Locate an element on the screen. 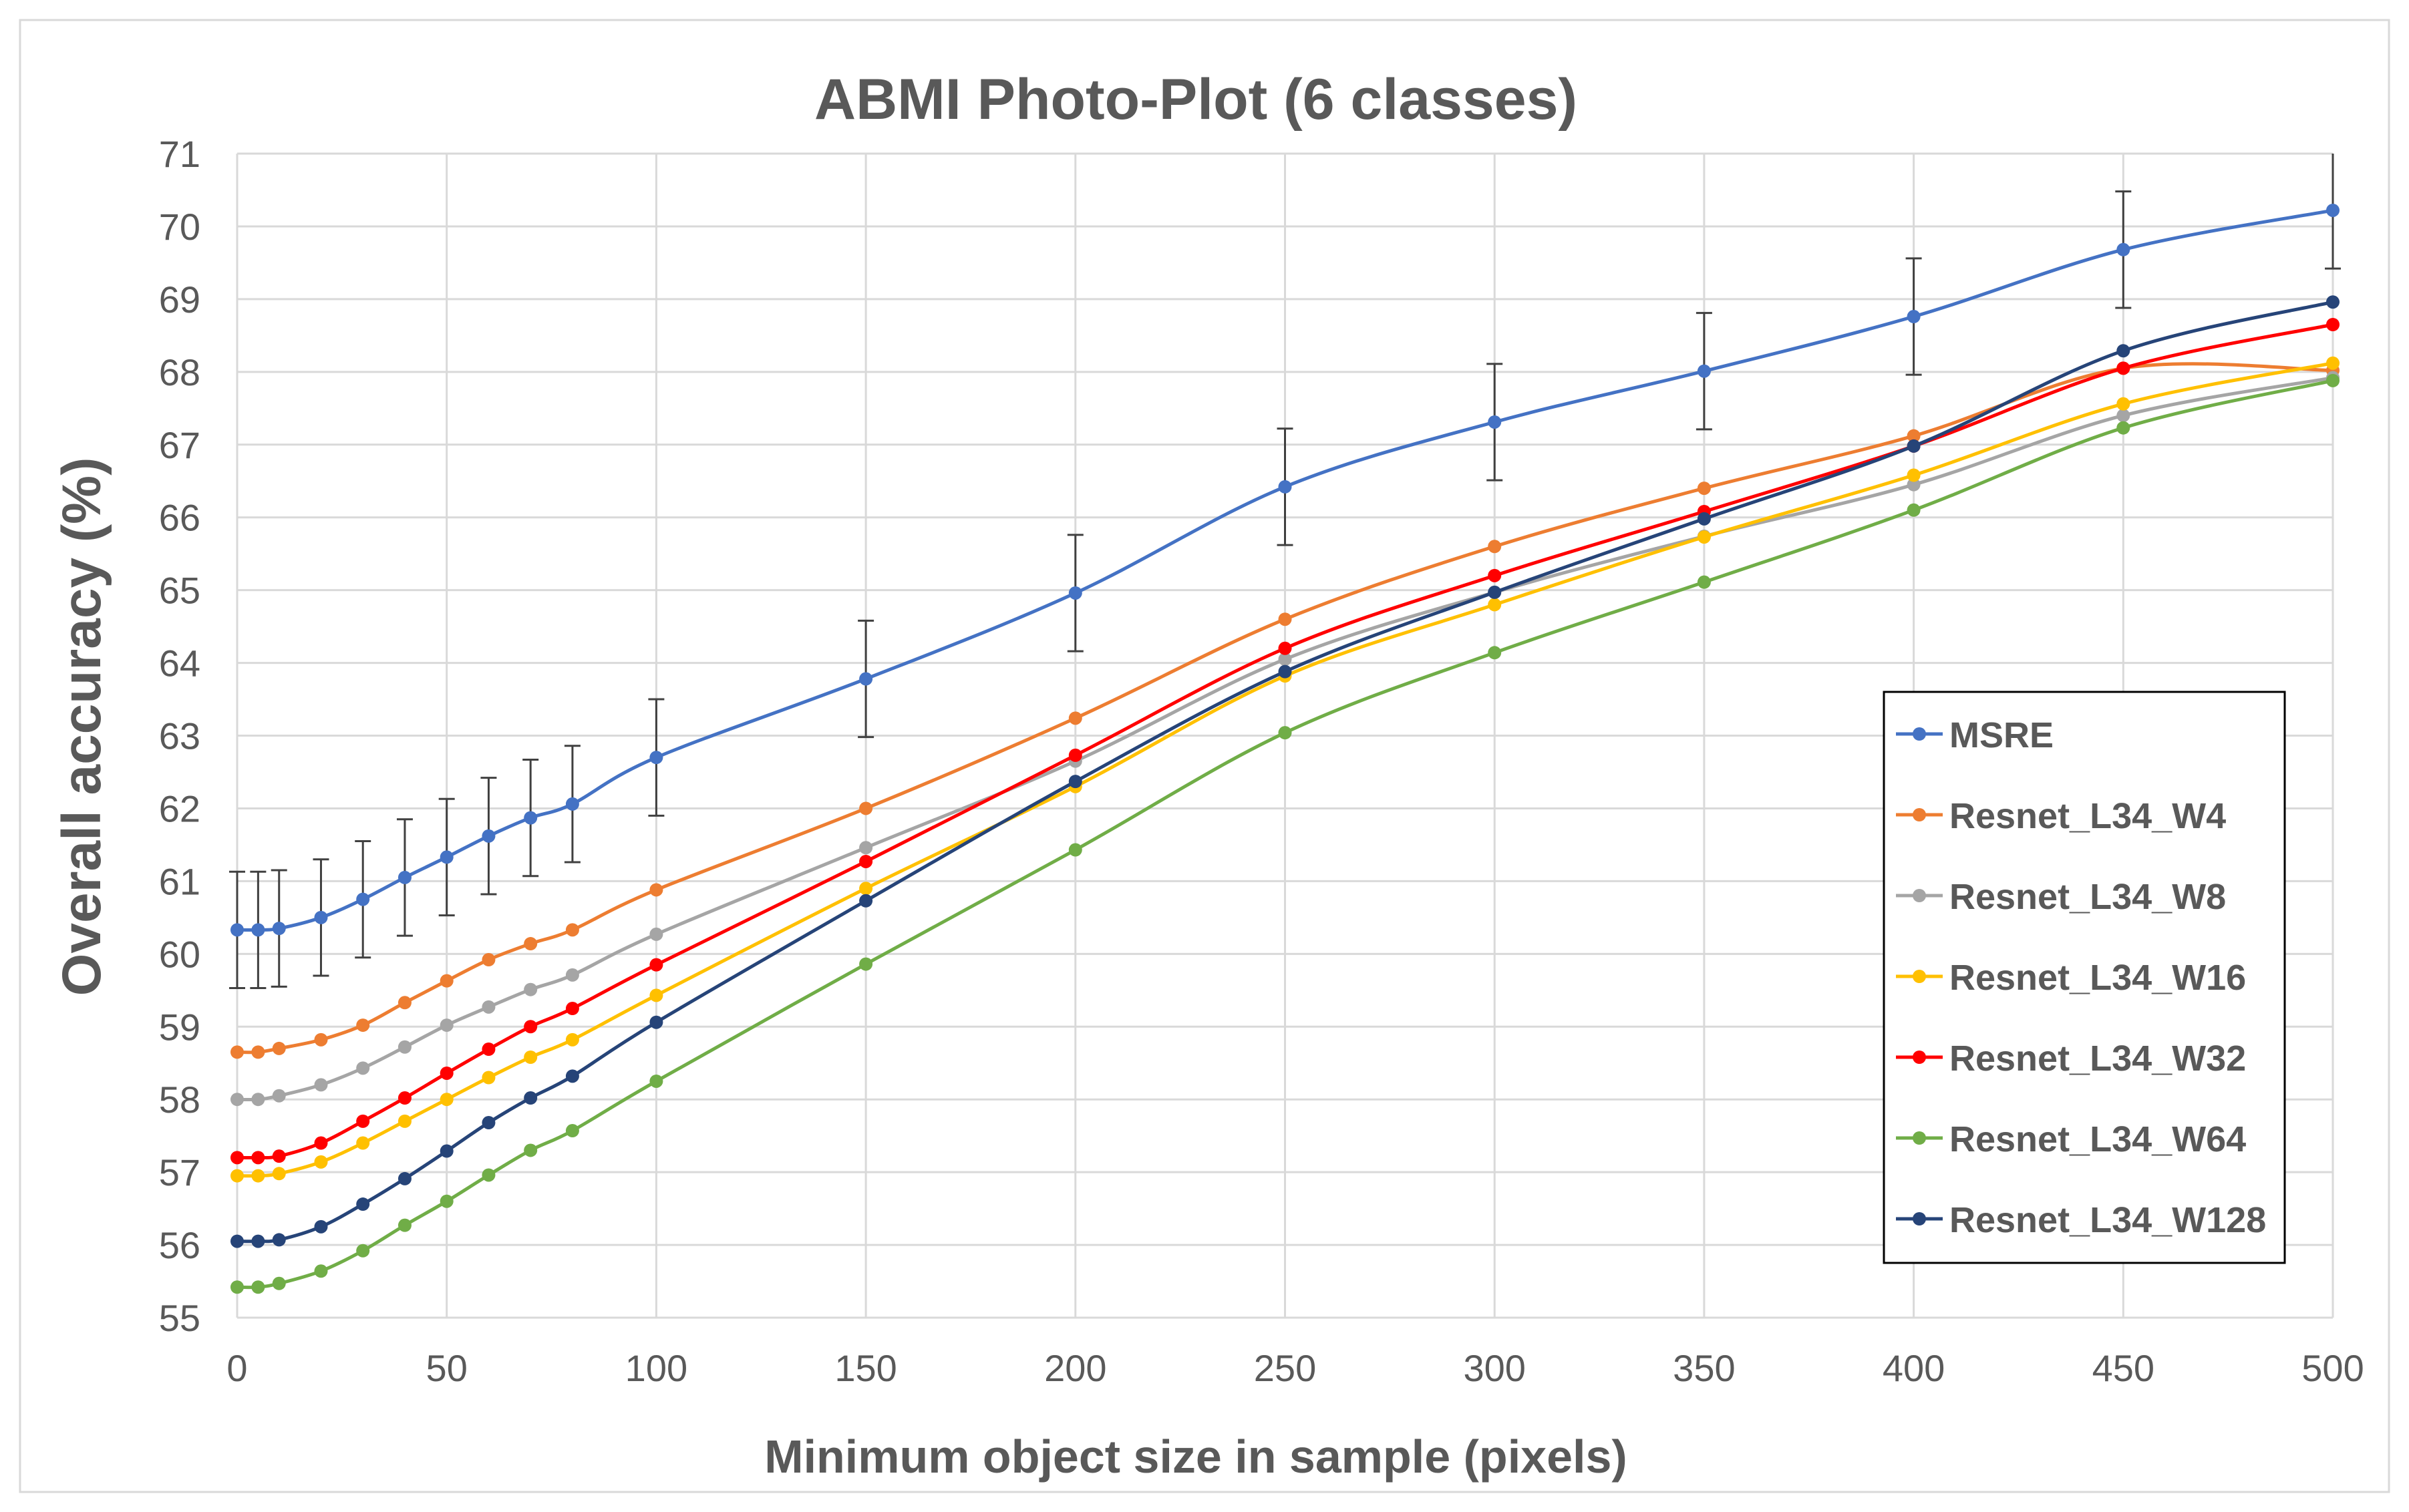 The height and width of the screenshot is (1512, 2409). x-axis-label: Minimum object size in sample (pixels) is located at coordinates (1195, 1457).